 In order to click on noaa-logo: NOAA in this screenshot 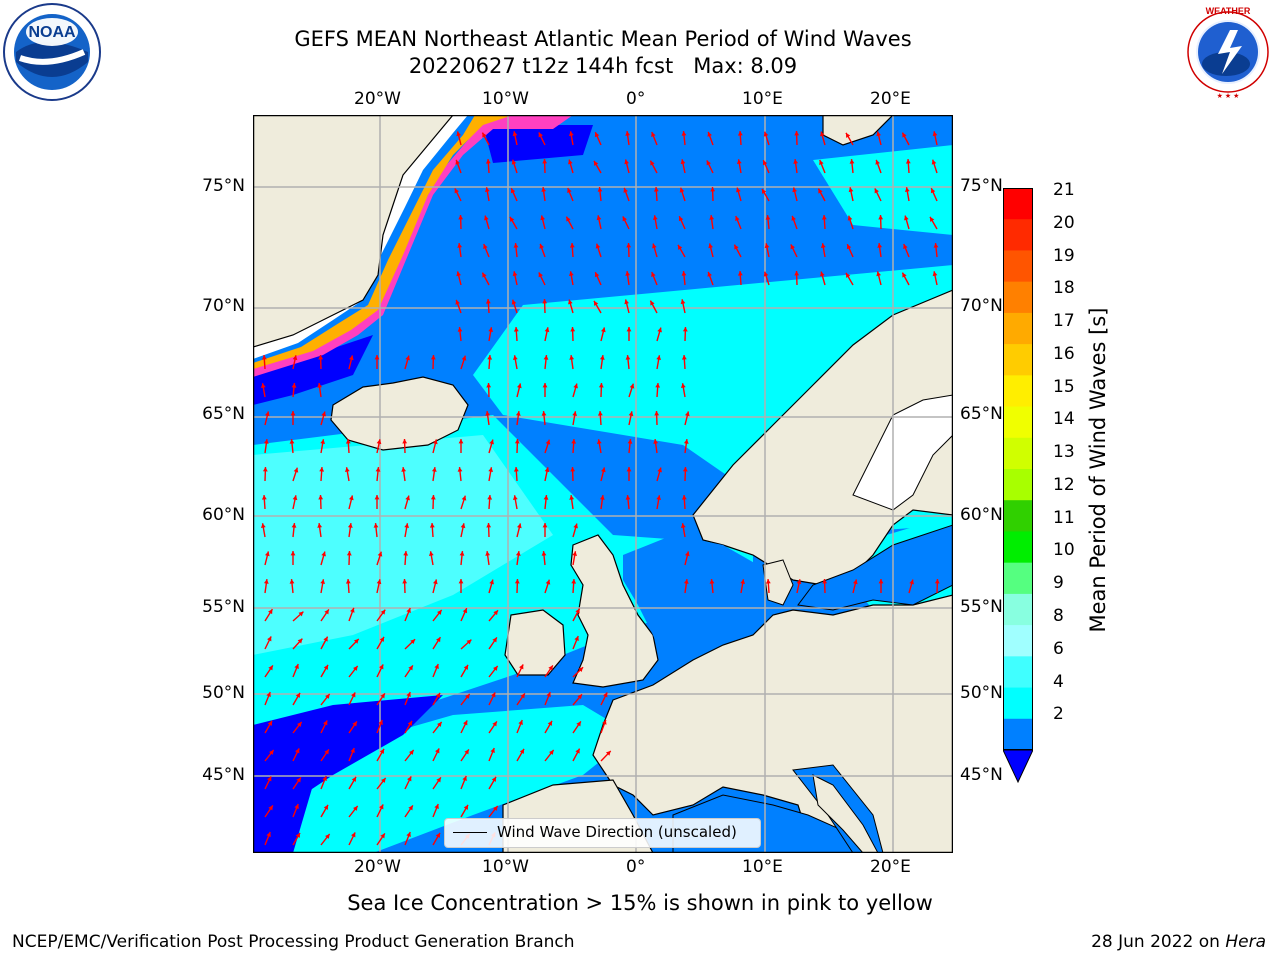, I will do `click(52, 52)`.